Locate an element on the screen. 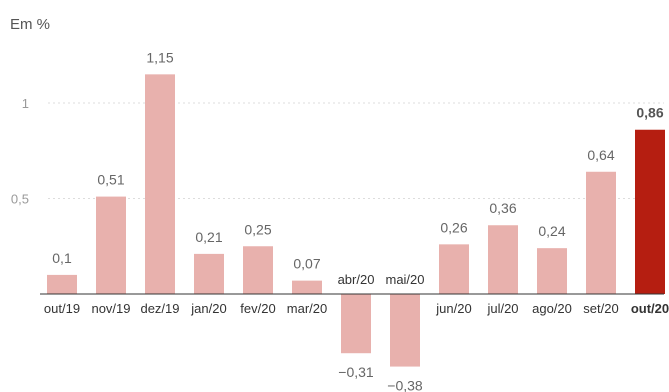 The image size is (669, 392). x-tick-label: jan/20 is located at coordinates (208, 308).